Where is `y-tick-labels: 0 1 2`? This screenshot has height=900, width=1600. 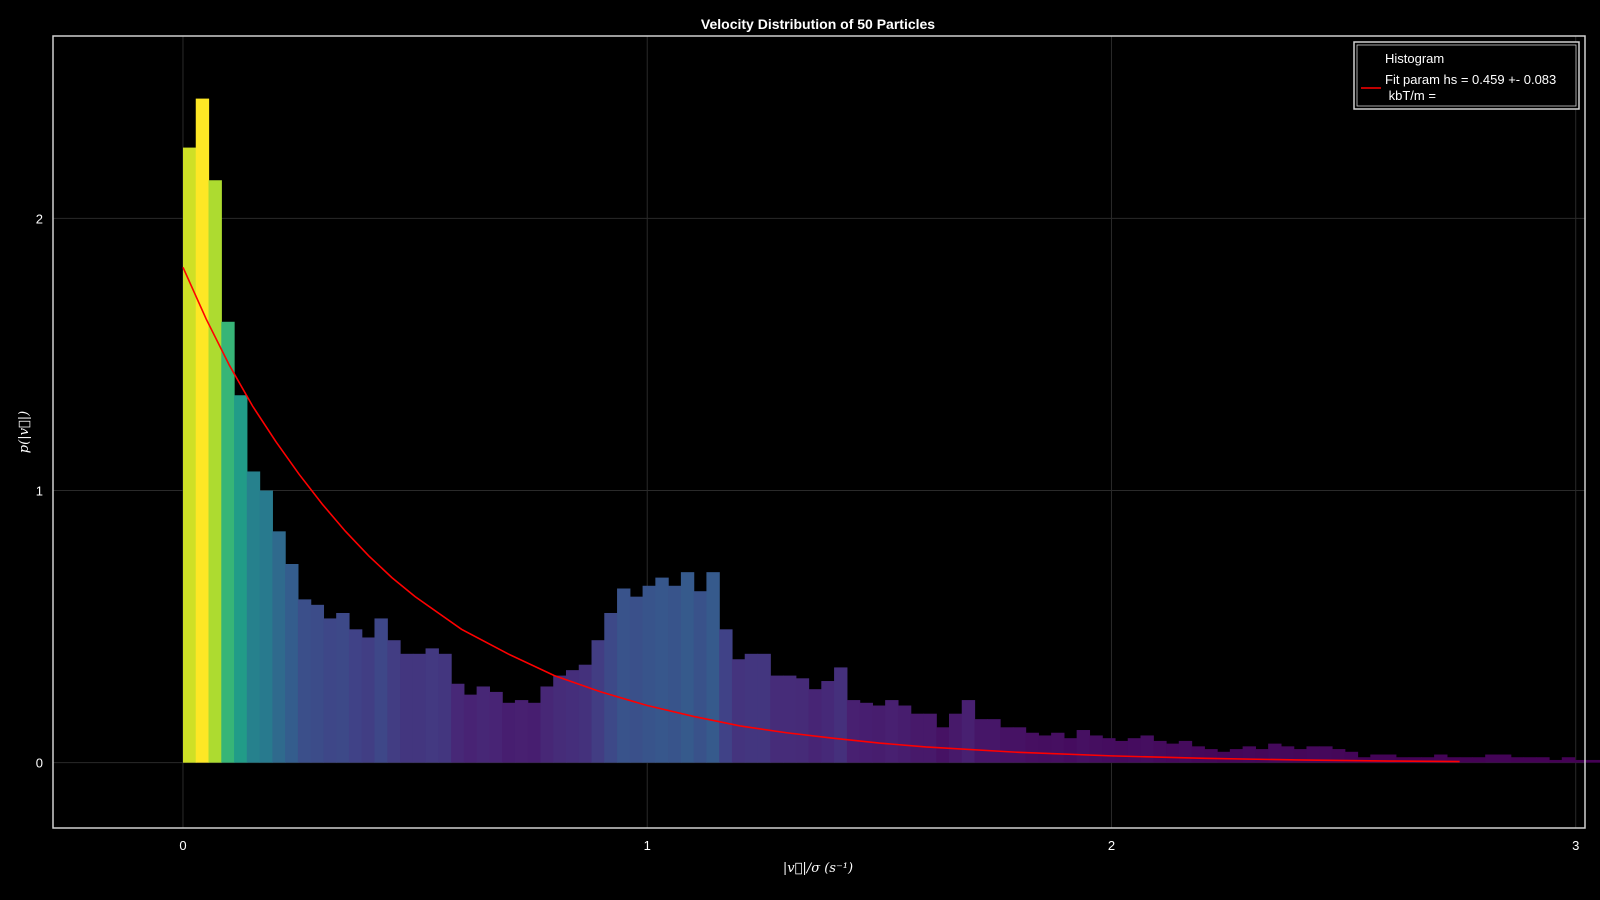 y-tick-labels: 0 1 2 is located at coordinates (39, 490).